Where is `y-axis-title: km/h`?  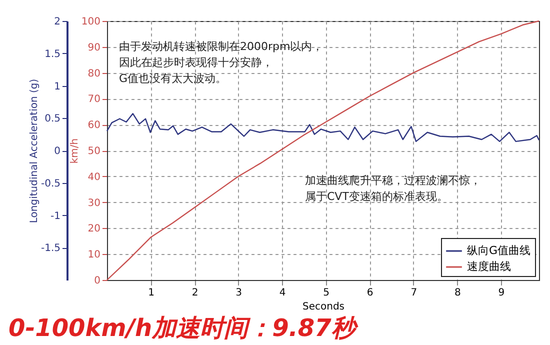
y-axis-title: km/h is located at coordinates (74, 151).